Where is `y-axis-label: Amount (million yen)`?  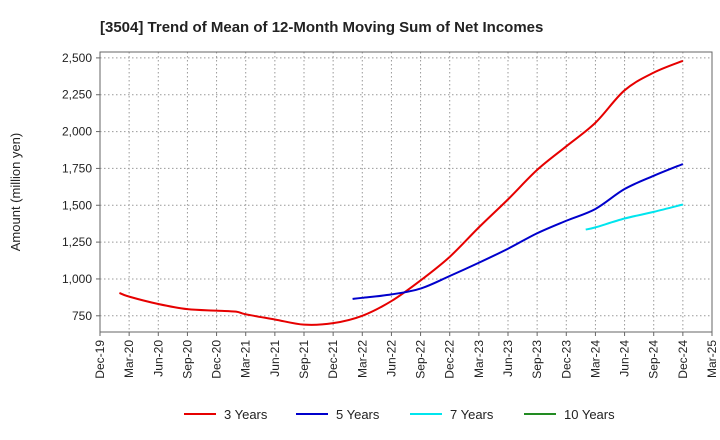 y-axis-label: Amount (million yen) is located at coordinates (15, 192).